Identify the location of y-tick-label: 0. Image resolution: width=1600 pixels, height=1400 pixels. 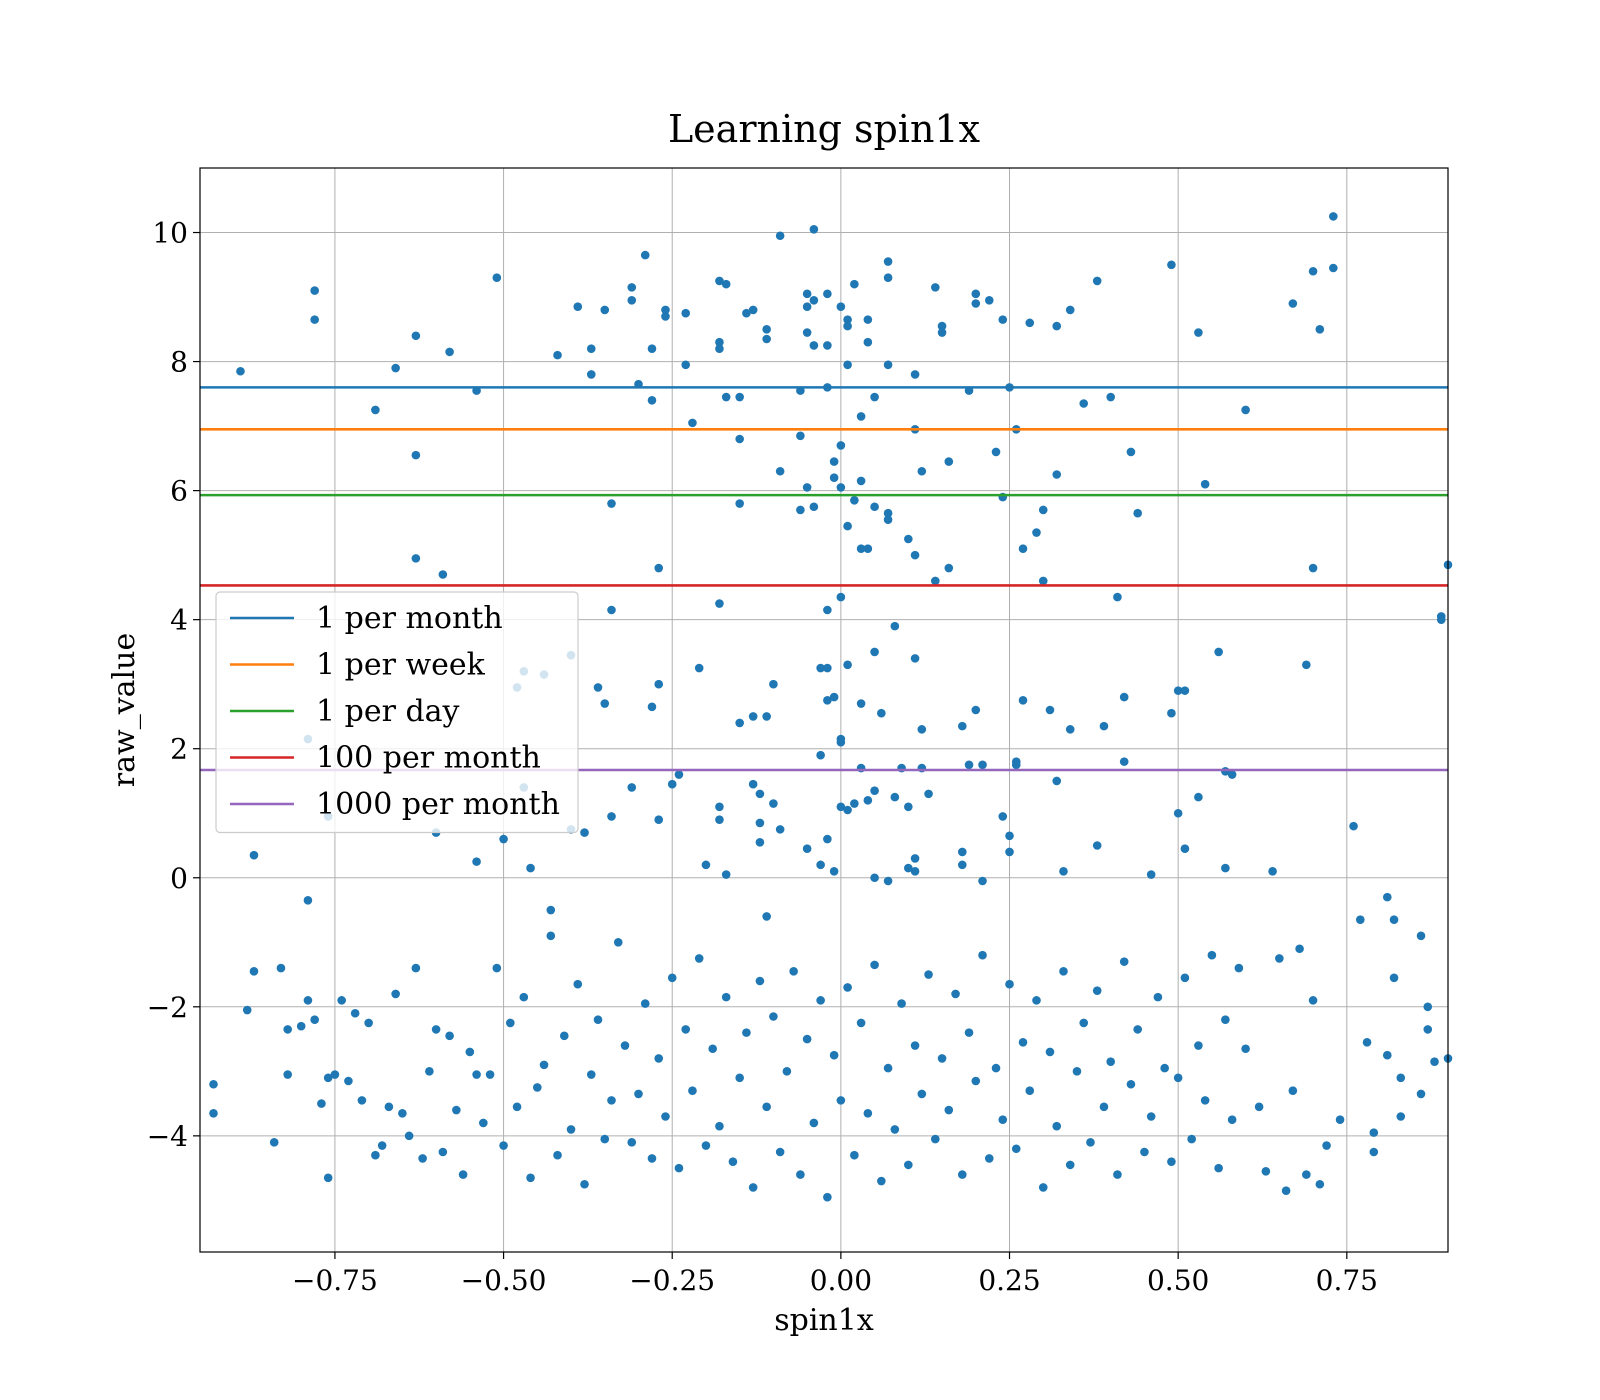
(179, 878).